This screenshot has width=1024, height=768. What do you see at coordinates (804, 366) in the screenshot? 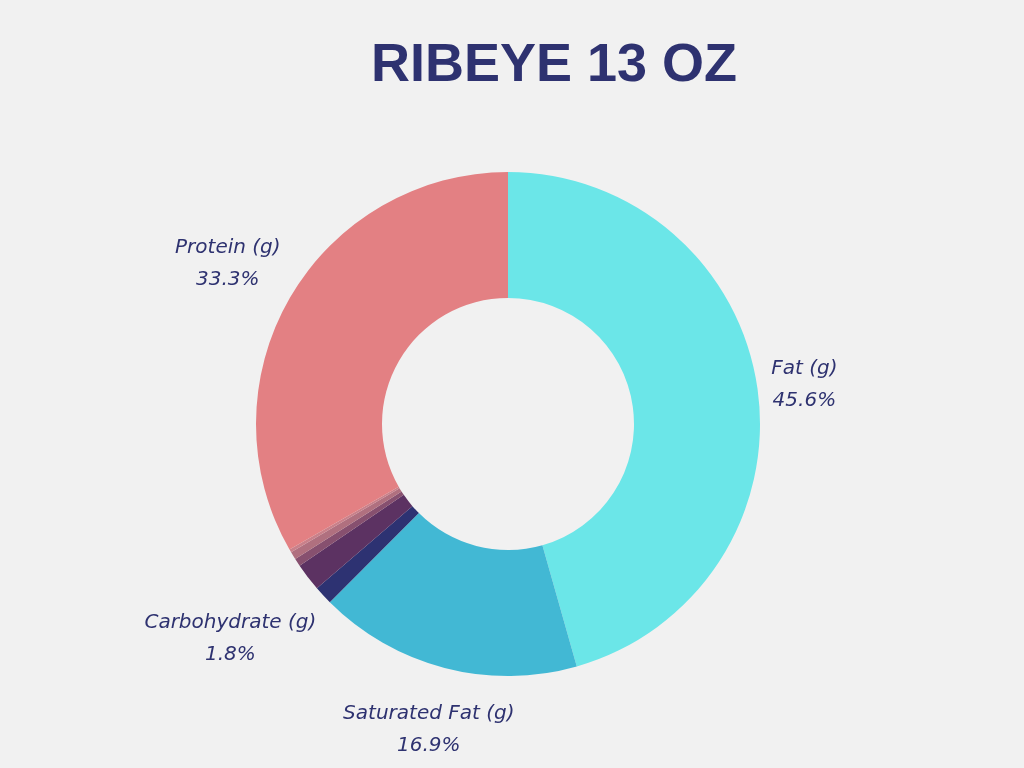
I see `slice-label: Fat (g)` at bounding box center [804, 366].